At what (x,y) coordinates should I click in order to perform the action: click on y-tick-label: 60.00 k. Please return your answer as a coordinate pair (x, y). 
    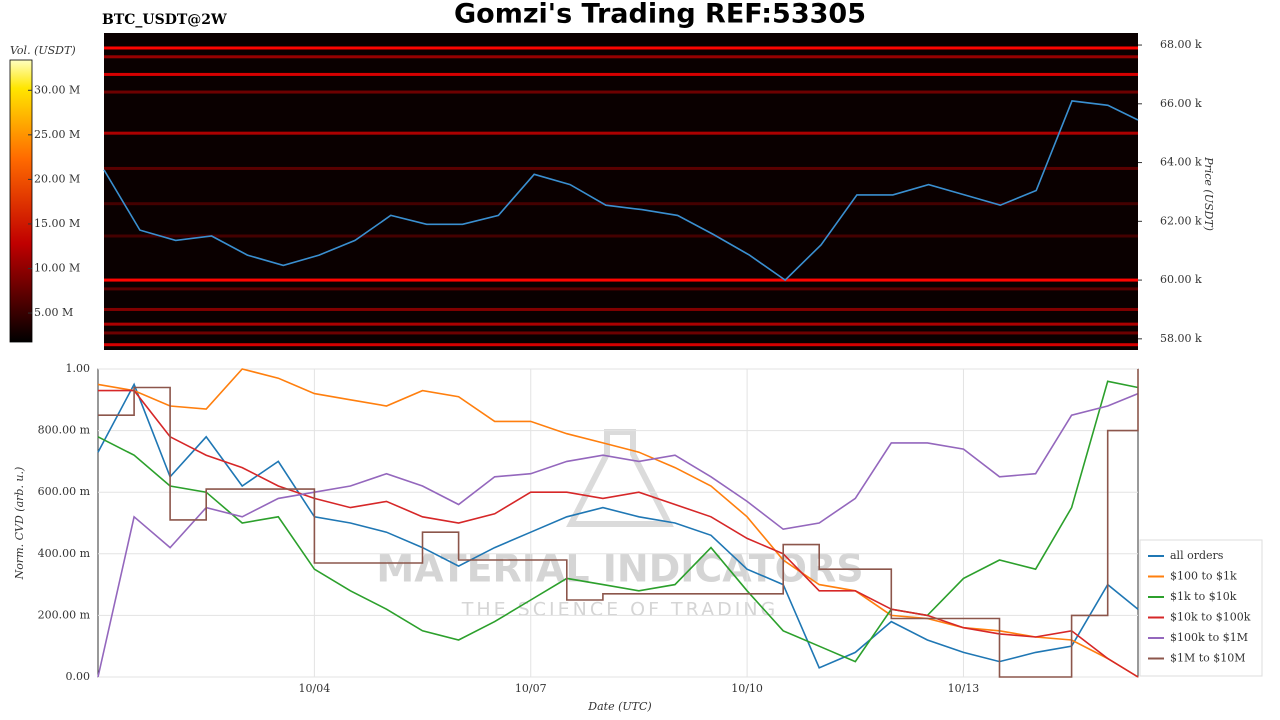
    Looking at the image, I should click on (1181, 279).